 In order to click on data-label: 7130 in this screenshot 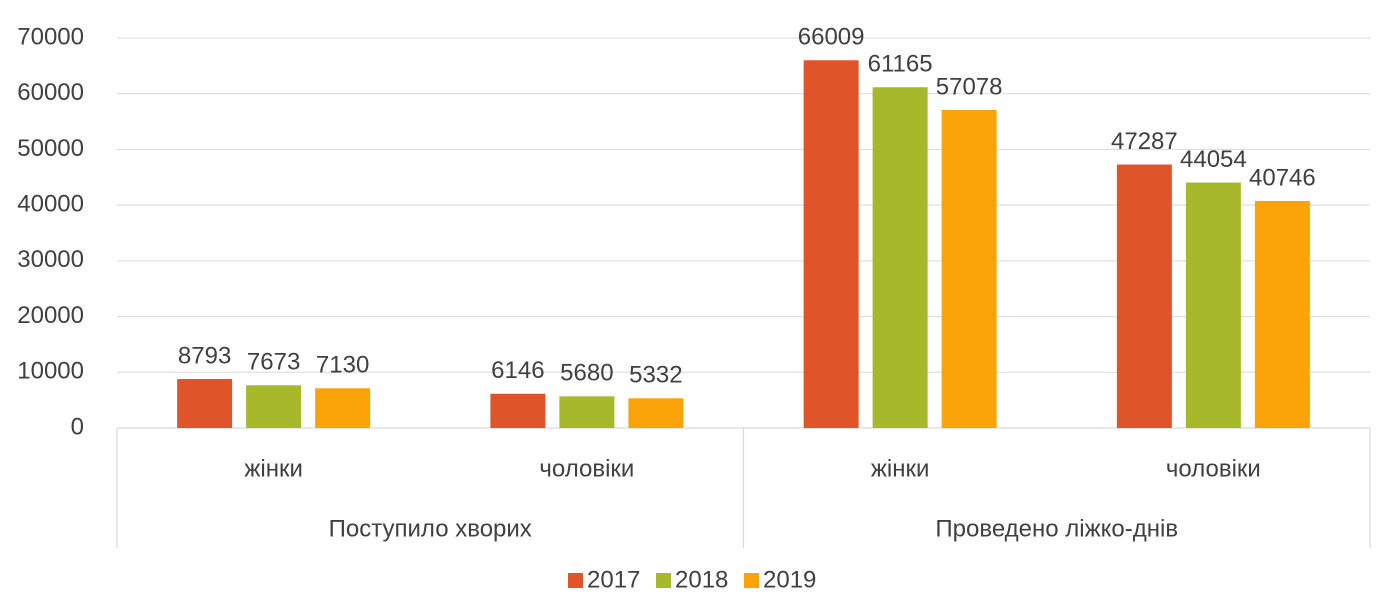, I will do `click(342, 365)`.